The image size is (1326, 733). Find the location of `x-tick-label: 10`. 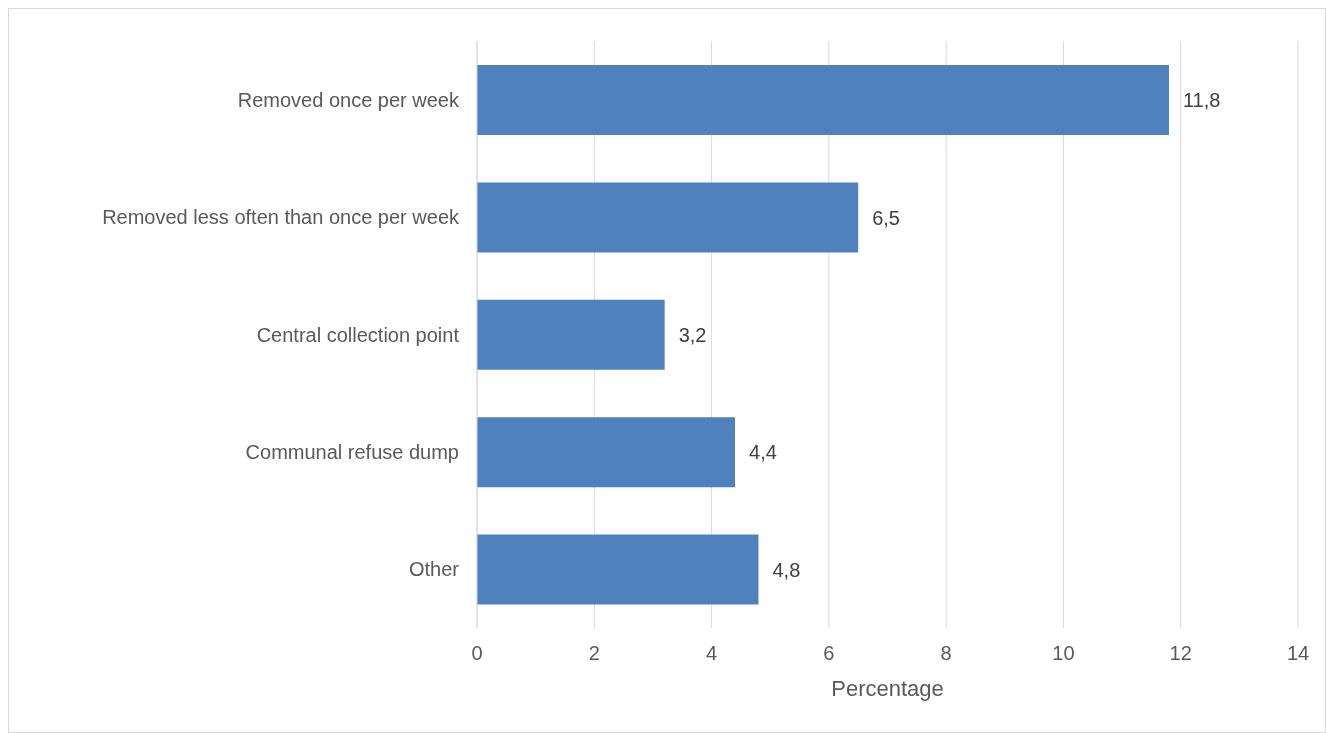

x-tick-label: 10 is located at coordinates (1063, 653).